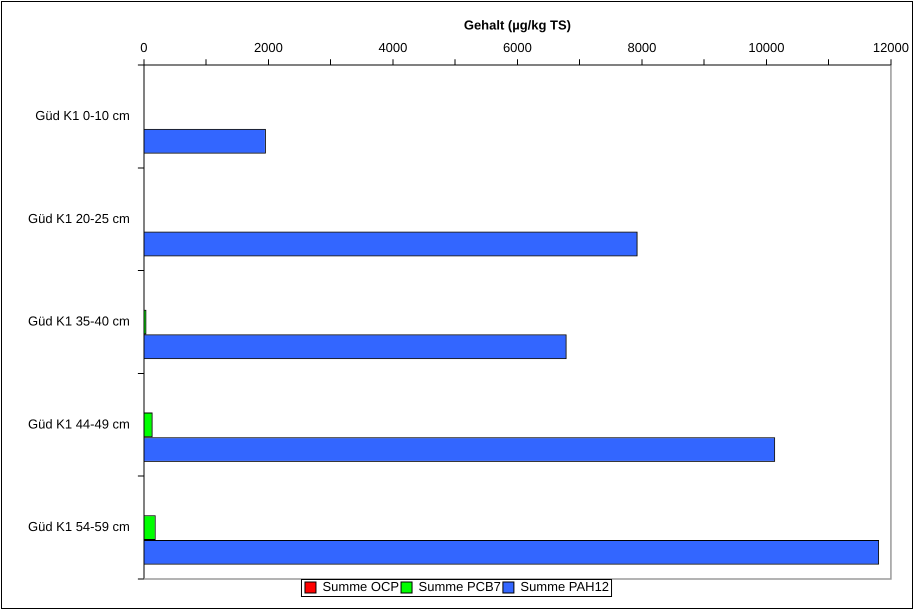  Describe the element at coordinates (641, 47) in the screenshot. I see `x-tick-label: 8000` at that location.